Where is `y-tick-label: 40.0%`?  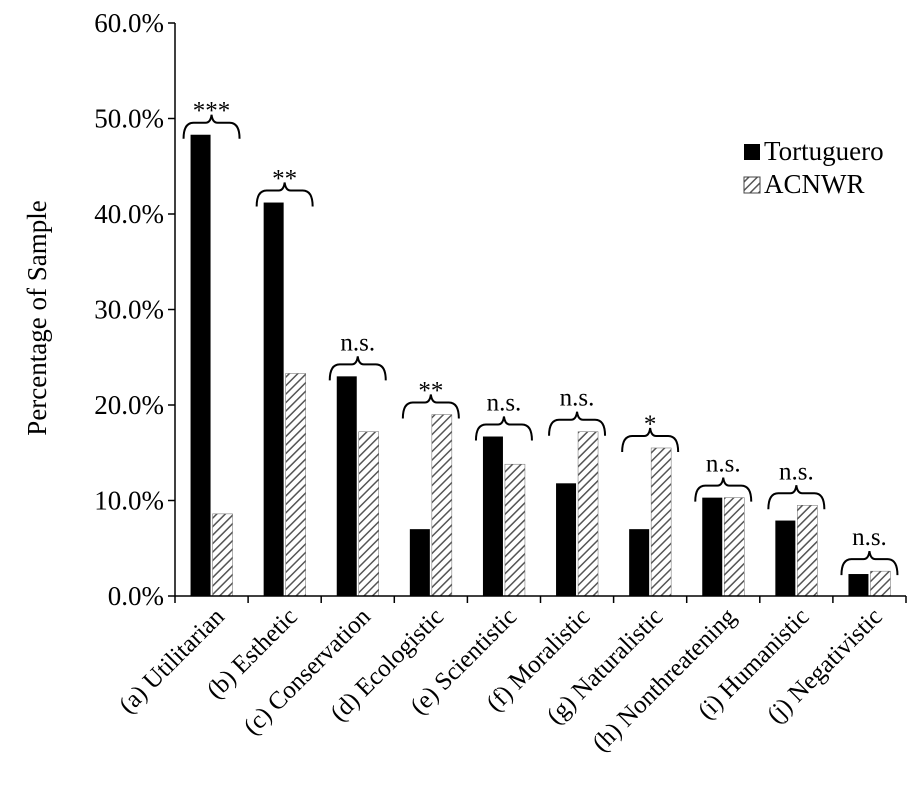
y-tick-label: 40.0% is located at coordinates (129, 214).